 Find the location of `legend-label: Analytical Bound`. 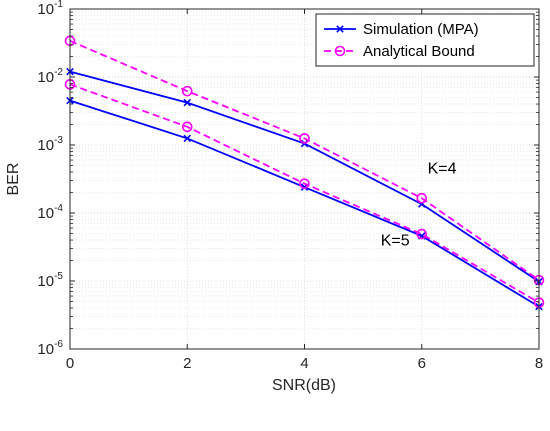

legend-label: Analytical Bound is located at coordinates (419, 51).